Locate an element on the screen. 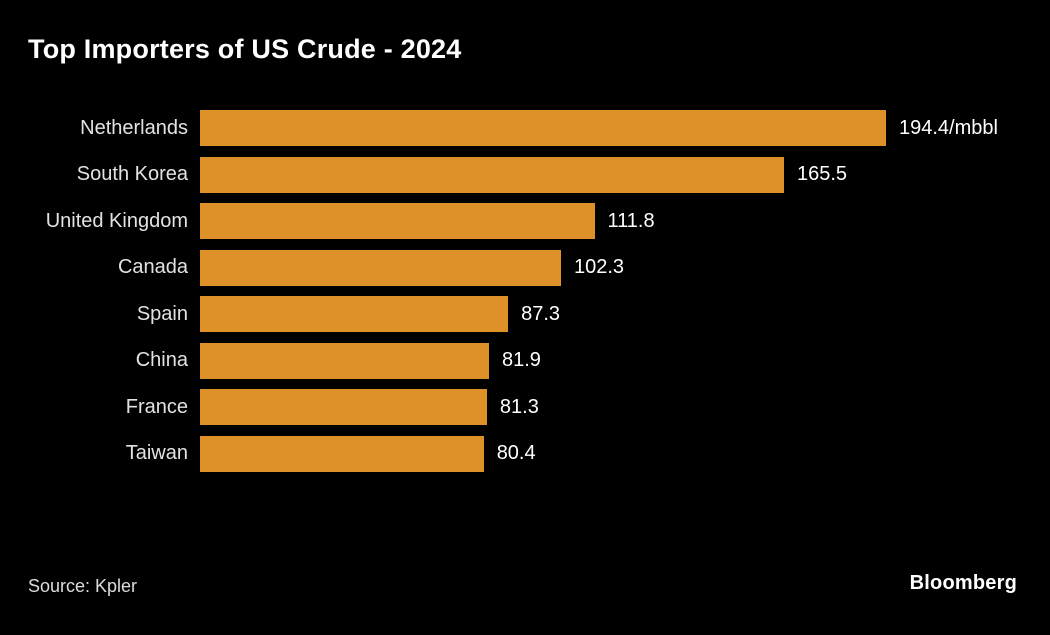 This screenshot has height=635, width=1050. bar-row: Netherlands 194.4/mbbl is located at coordinates (525, 128).